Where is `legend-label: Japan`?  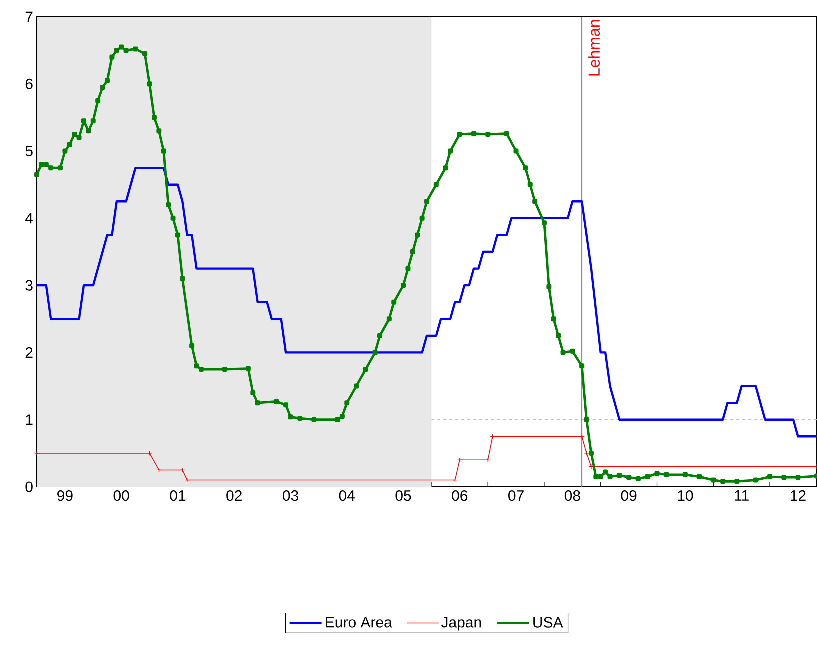 legend-label: Japan is located at coordinates (461, 624).